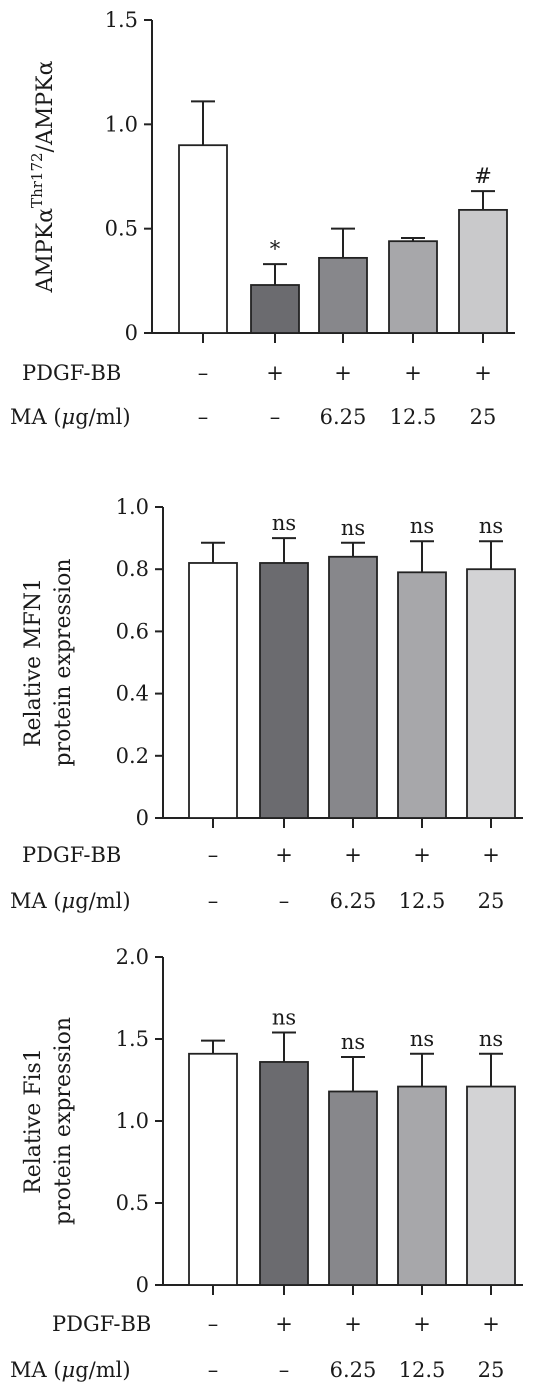  What do you see at coordinates (483, 176) in the screenshot?
I see `significance-label: #` at bounding box center [483, 176].